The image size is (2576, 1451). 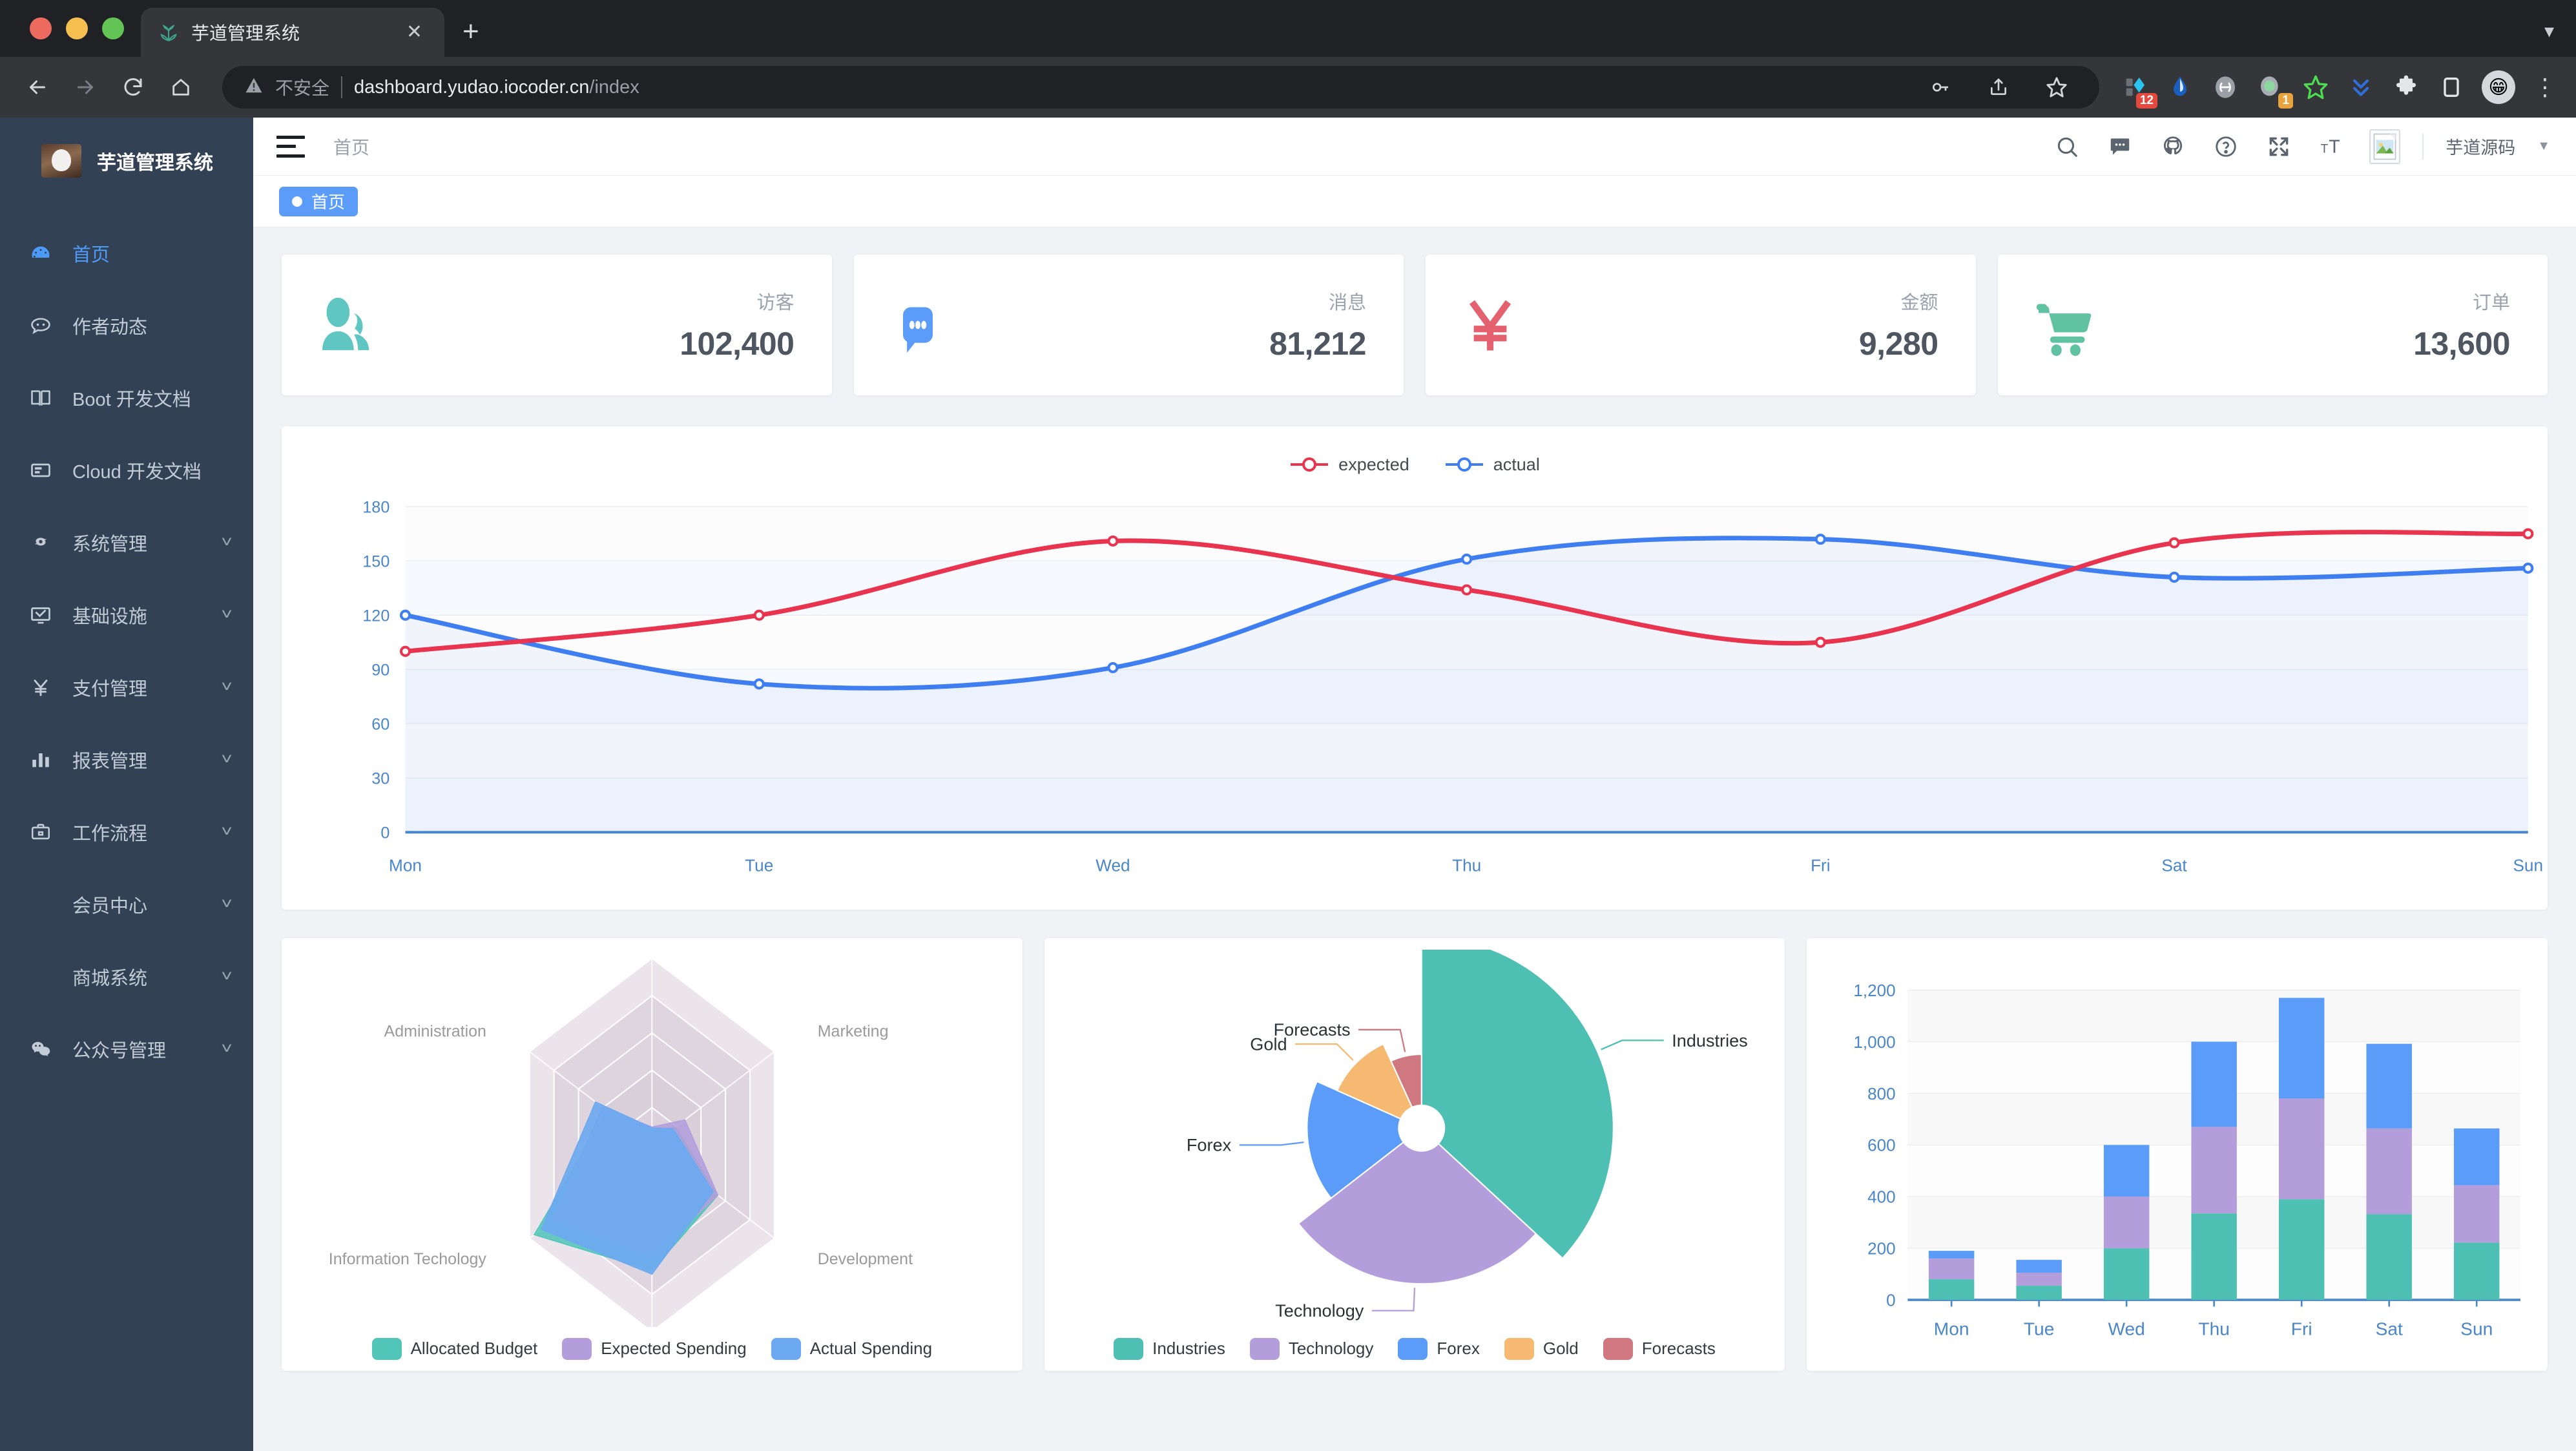 I want to click on fullscreen-icon, so click(x=2278, y=146).